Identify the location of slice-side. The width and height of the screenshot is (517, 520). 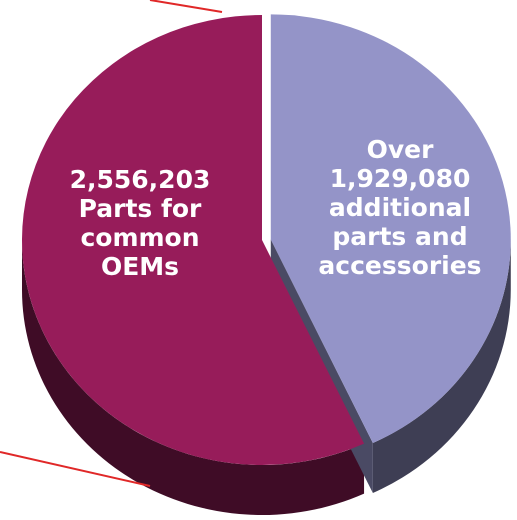
(441, 366).